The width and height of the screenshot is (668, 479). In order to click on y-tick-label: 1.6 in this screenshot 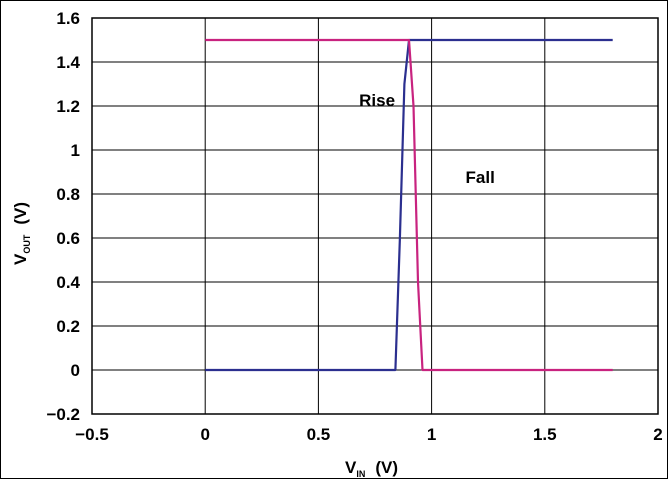, I will do `click(68, 18)`.